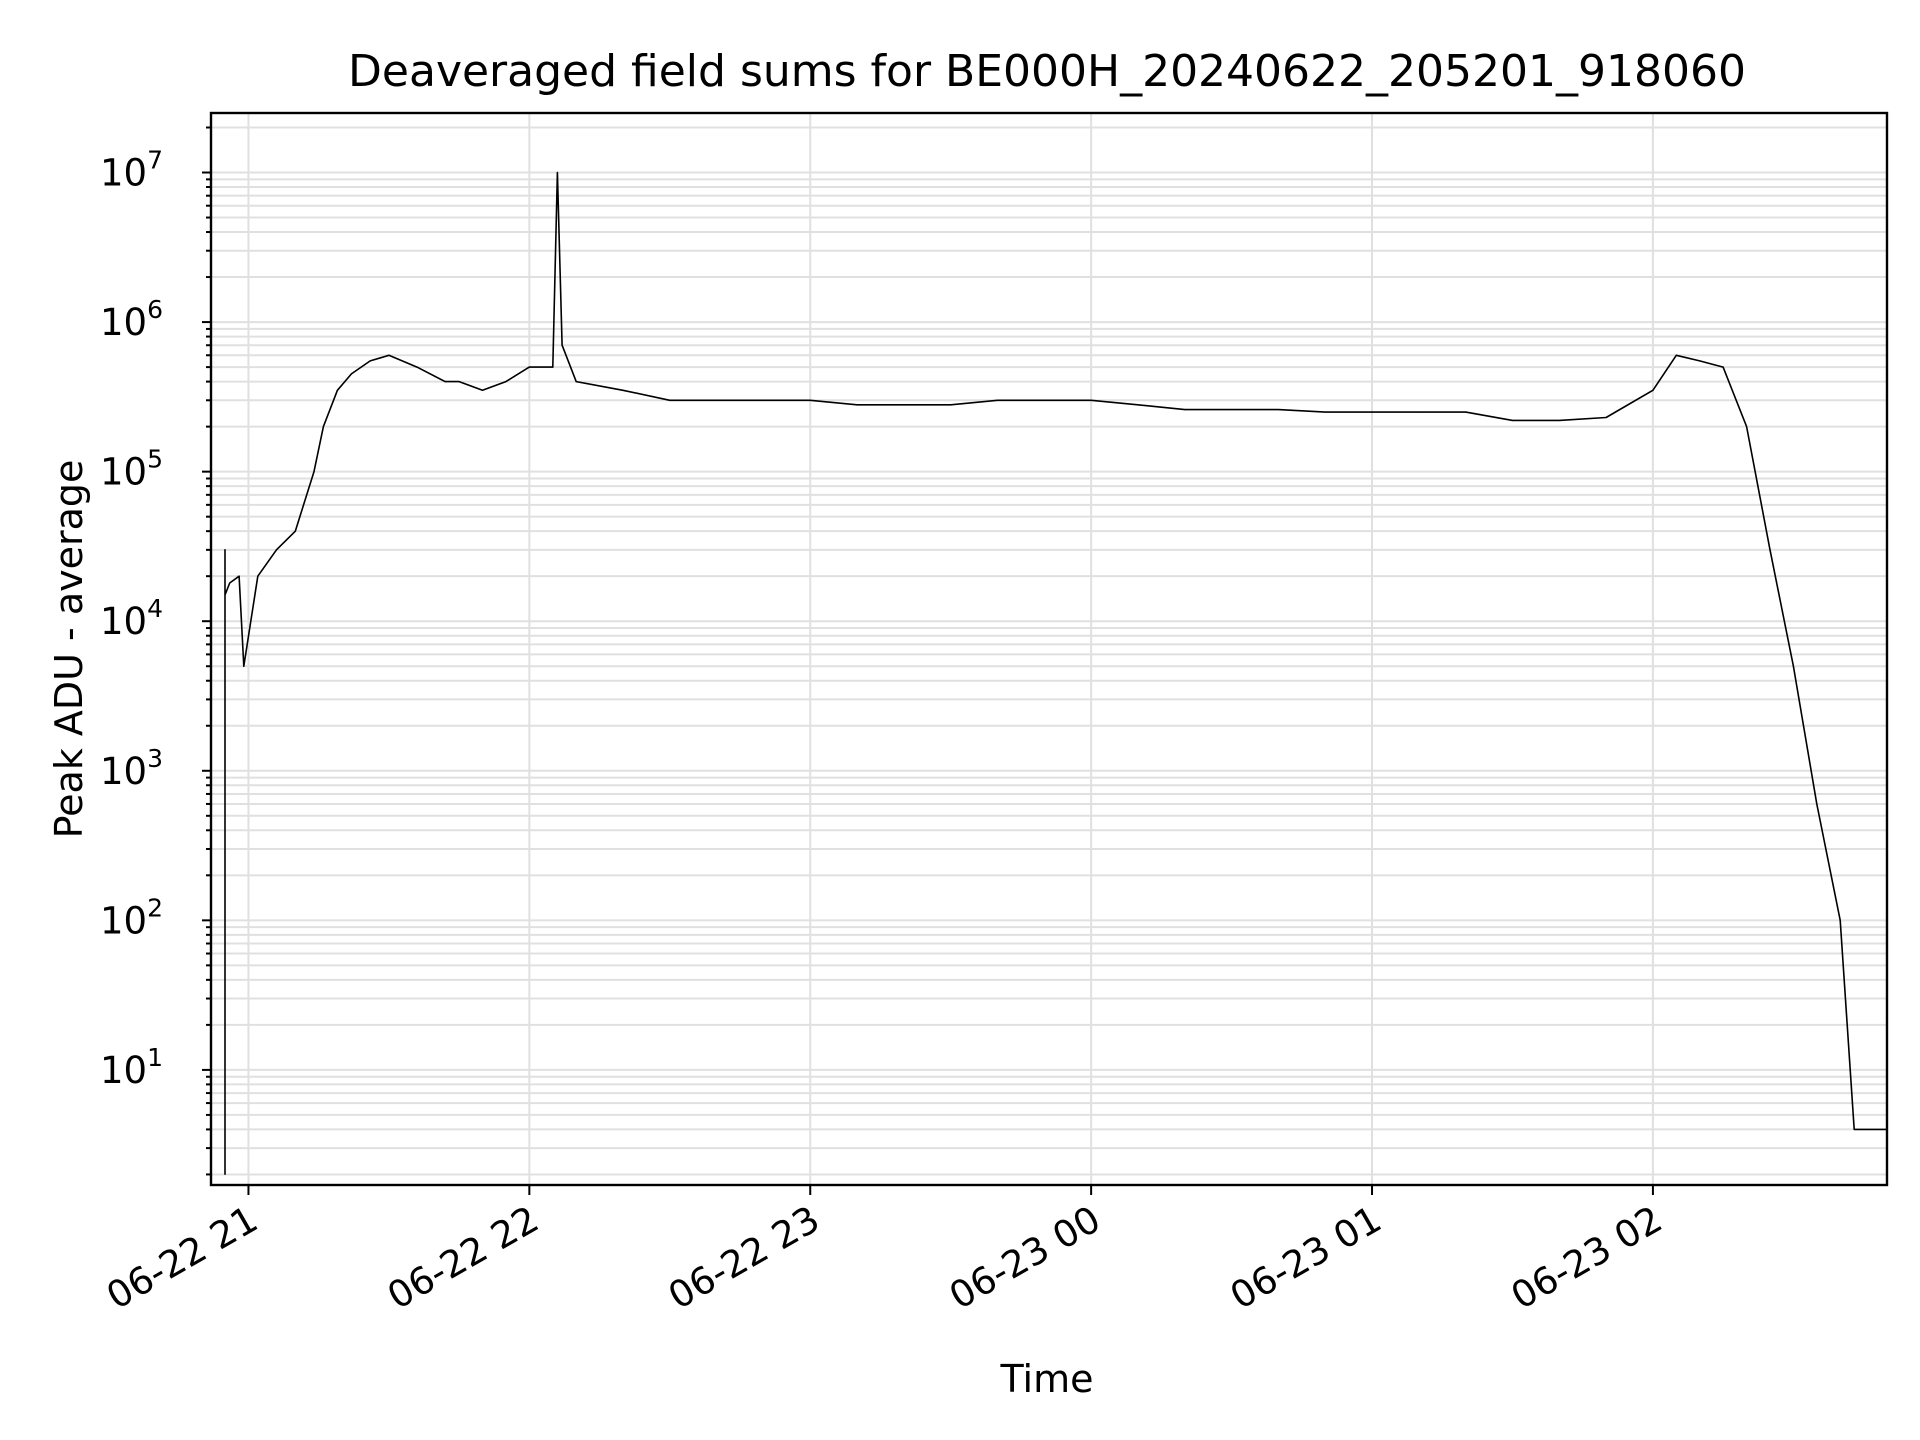  Describe the element at coordinates (131, 768) in the screenshot. I see `y-tick-label: 10³` at that location.